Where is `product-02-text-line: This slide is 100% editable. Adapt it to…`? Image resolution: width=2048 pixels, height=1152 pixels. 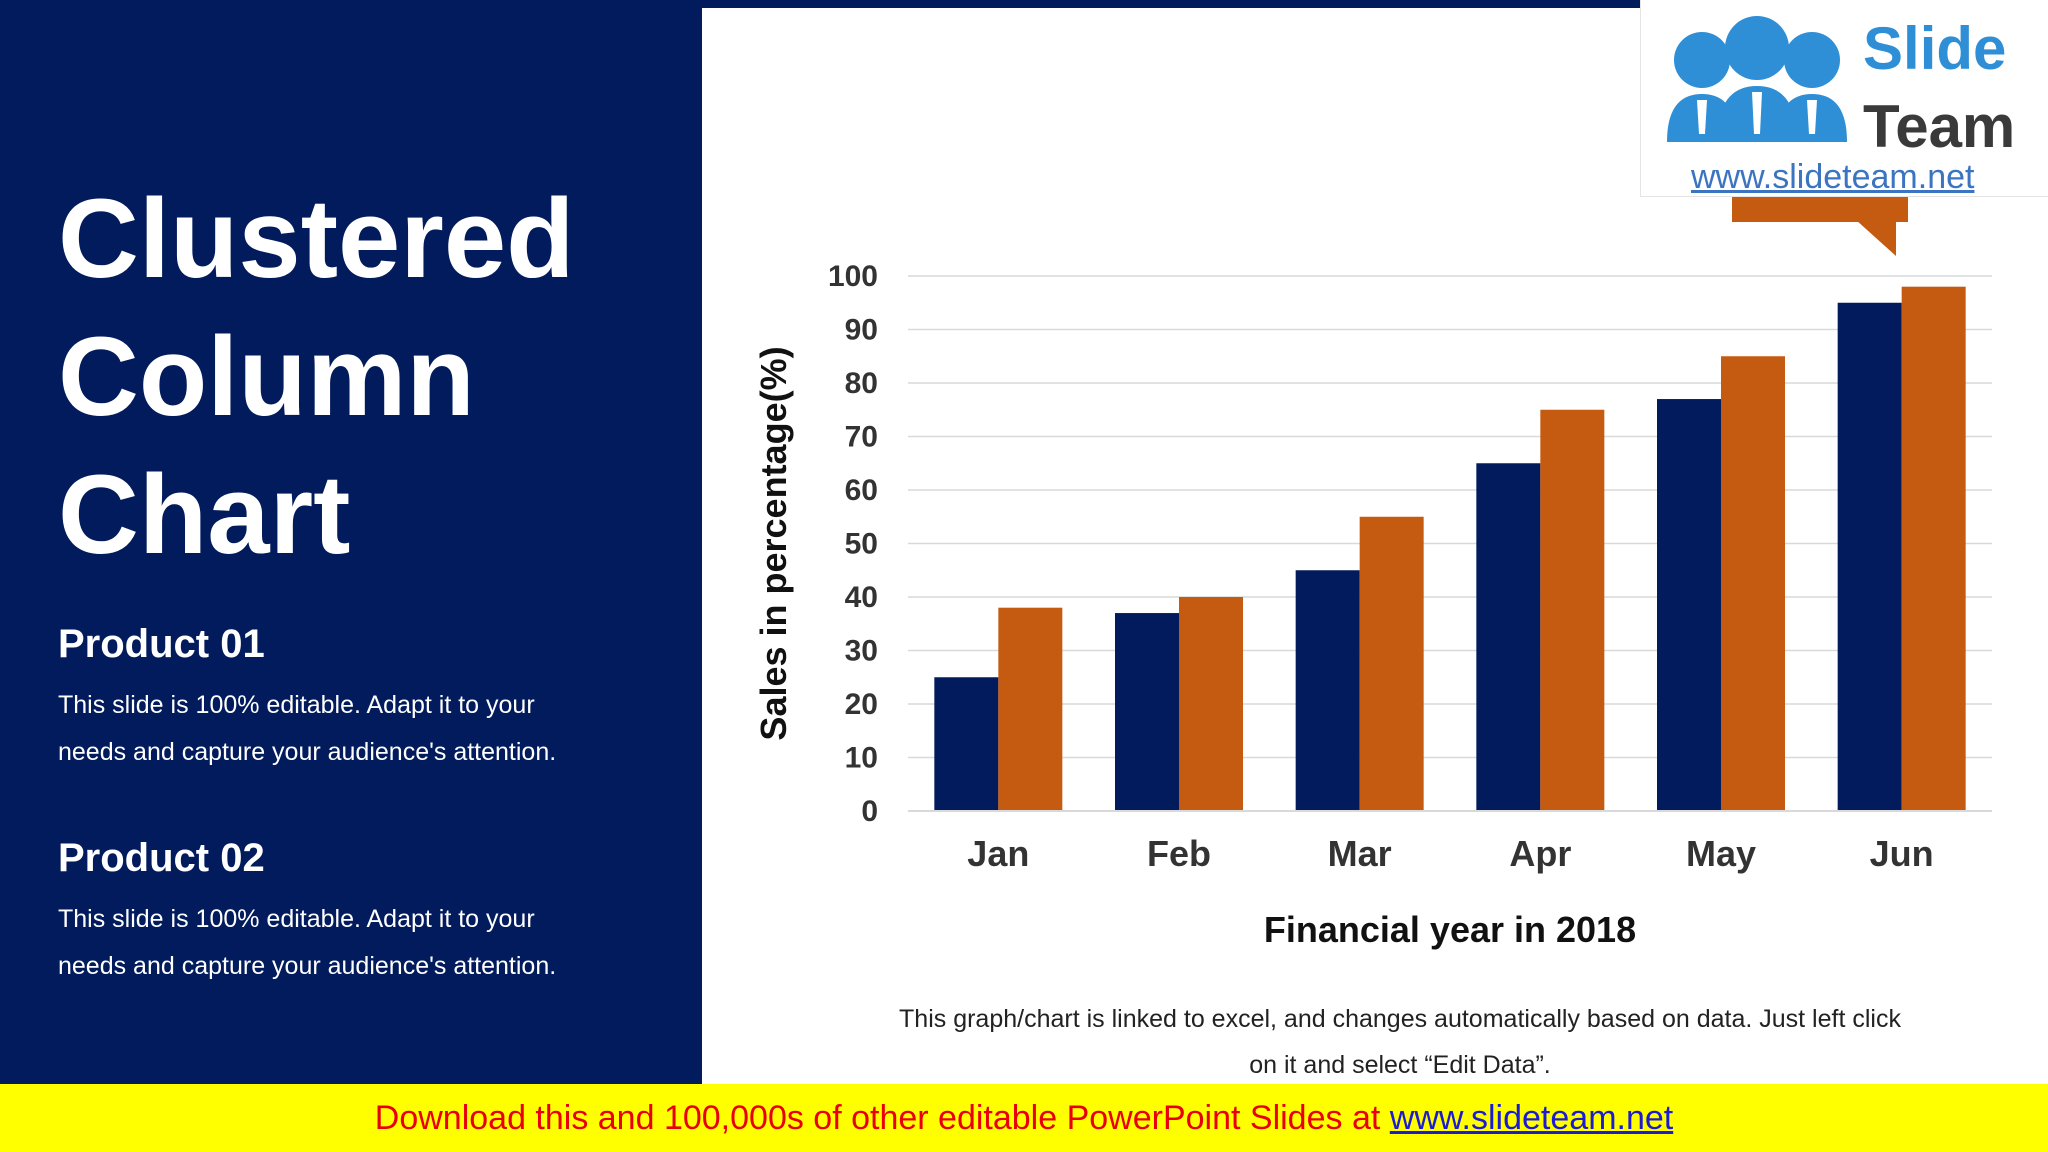
product-02-text-line: This slide is 100% editable. Adapt it to… is located at coordinates (296, 919).